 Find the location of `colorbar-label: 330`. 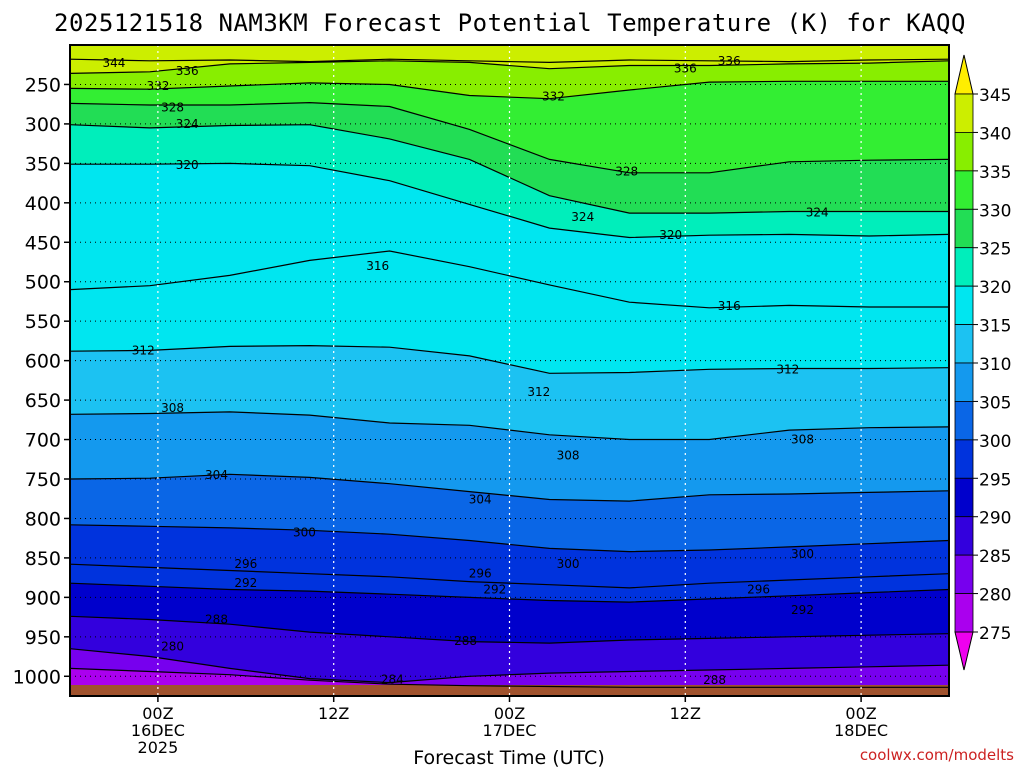

colorbar-label: 330 is located at coordinates (995, 211).